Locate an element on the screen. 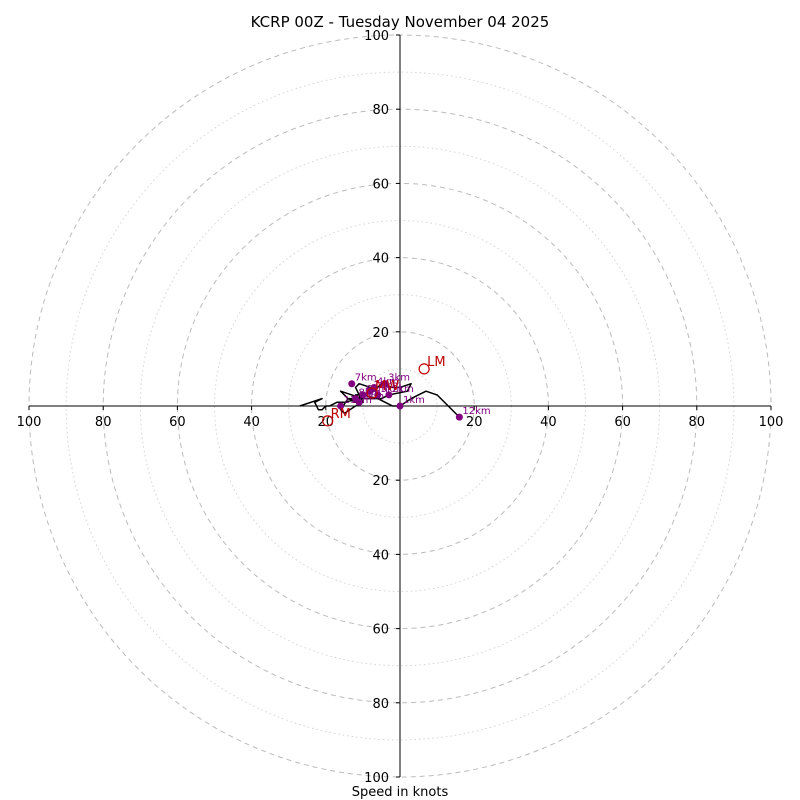 The image size is (800, 800). chart-title: KCRP 00Z - Tuesday November 04 2025 is located at coordinates (400, 22).